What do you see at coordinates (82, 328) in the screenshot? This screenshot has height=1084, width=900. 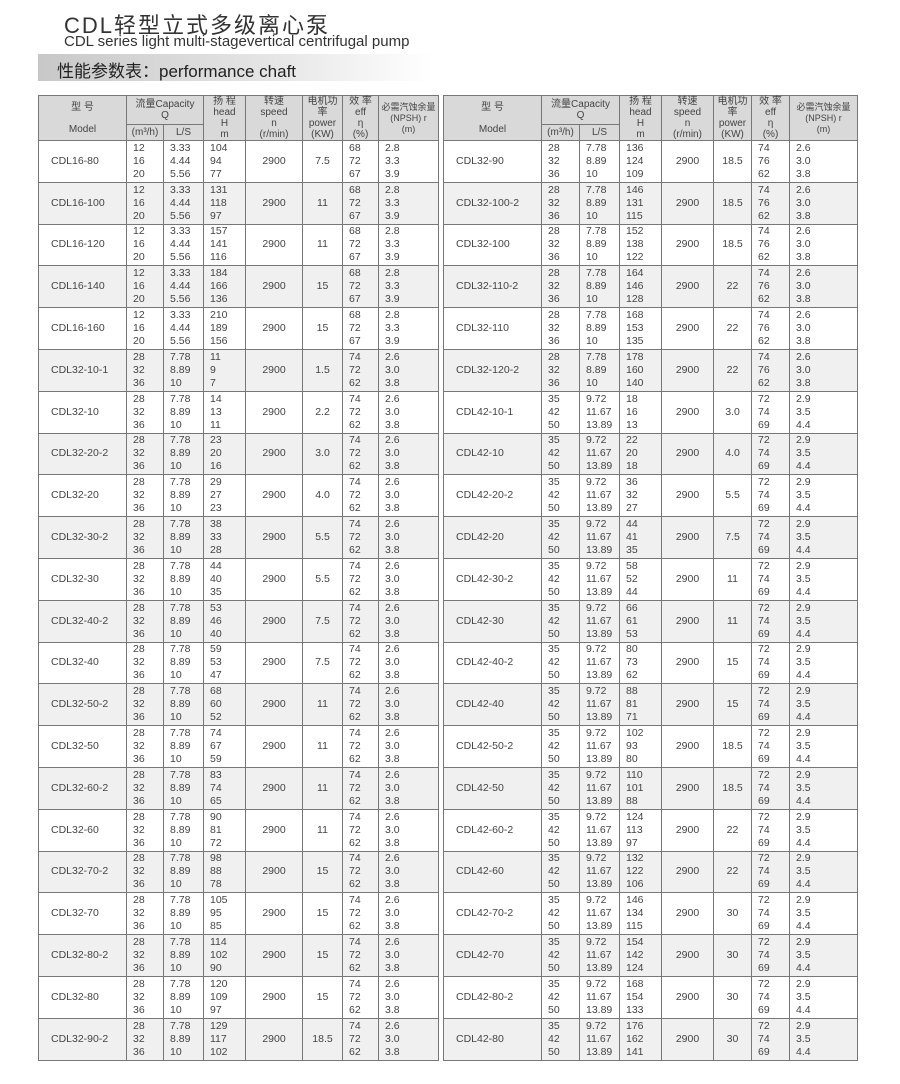 I see `cell-model: CDL16-160` at bounding box center [82, 328].